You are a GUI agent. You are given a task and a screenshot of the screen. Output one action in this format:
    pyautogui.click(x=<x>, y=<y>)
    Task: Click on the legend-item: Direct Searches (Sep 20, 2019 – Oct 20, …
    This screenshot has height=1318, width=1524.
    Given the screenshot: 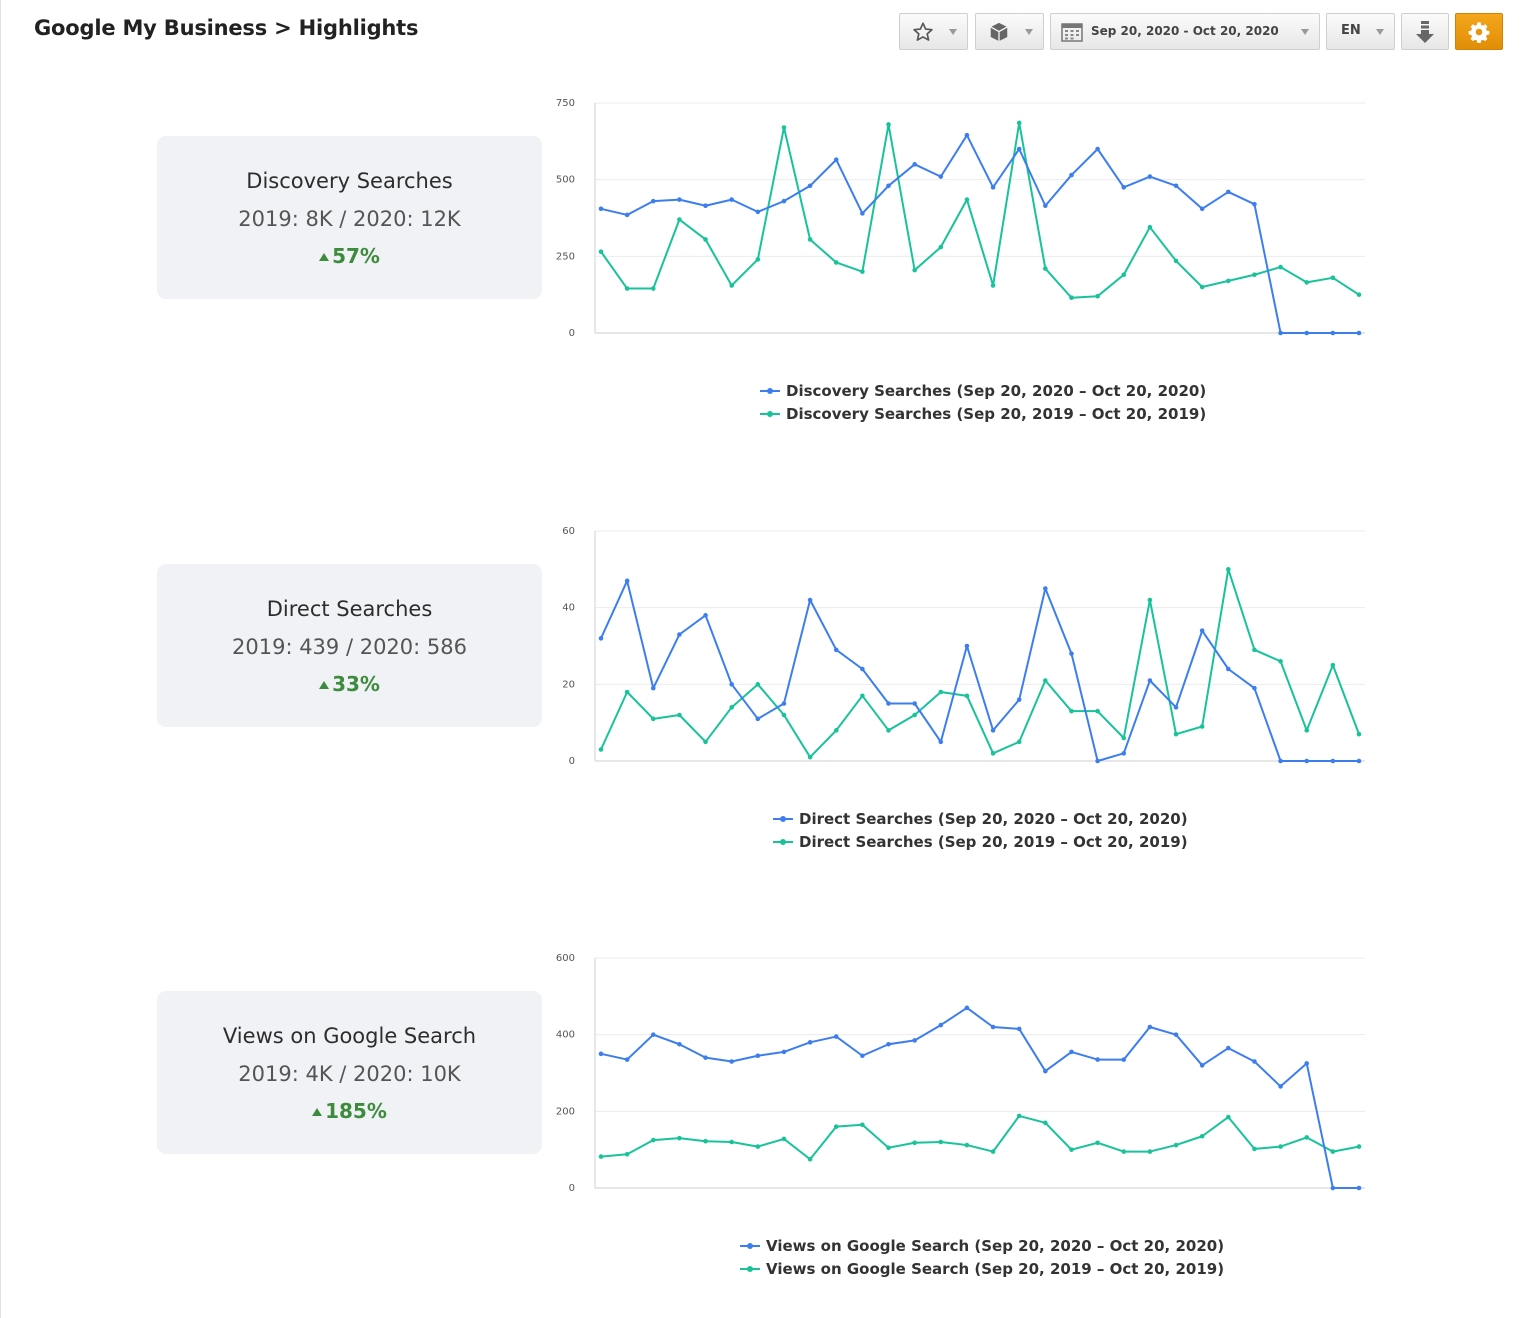 What is the action you would take?
    pyautogui.click(x=965, y=841)
    